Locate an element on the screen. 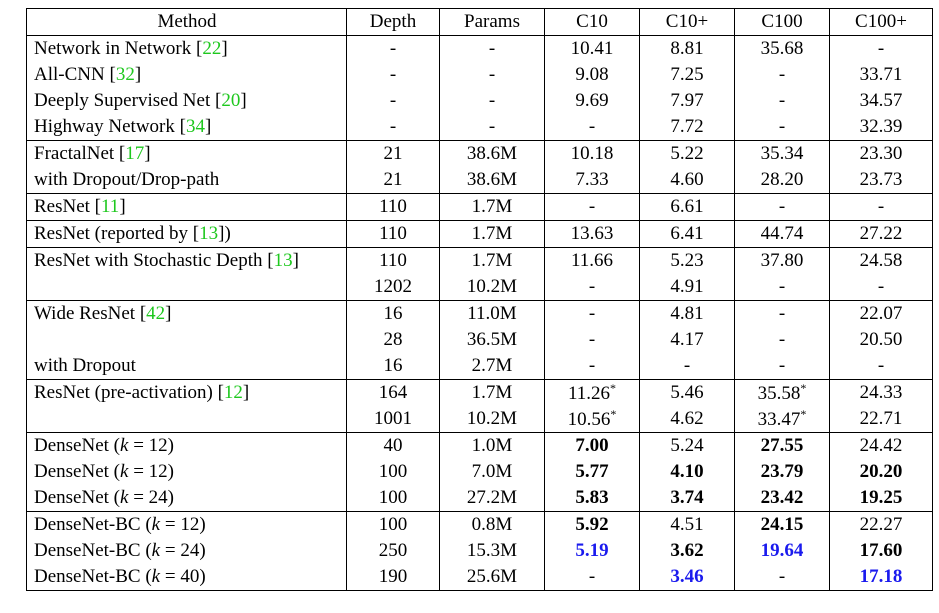 The image size is (939, 613). value-cell: 37.80 is located at coordinates (782, 260).